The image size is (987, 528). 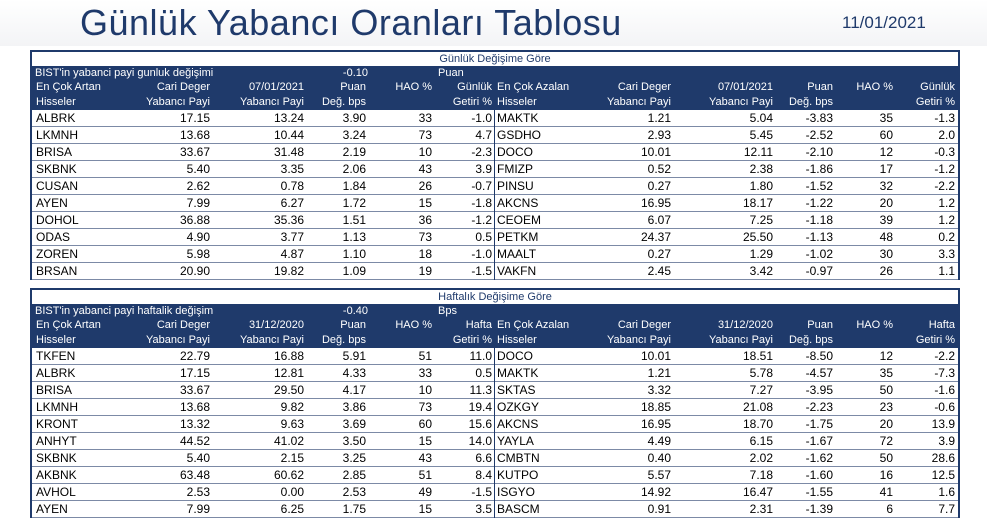 What do you see at coordinates (819, 475) in the screenshot?
I see `value-cell: -1.60` at bounding box center [819, 475].